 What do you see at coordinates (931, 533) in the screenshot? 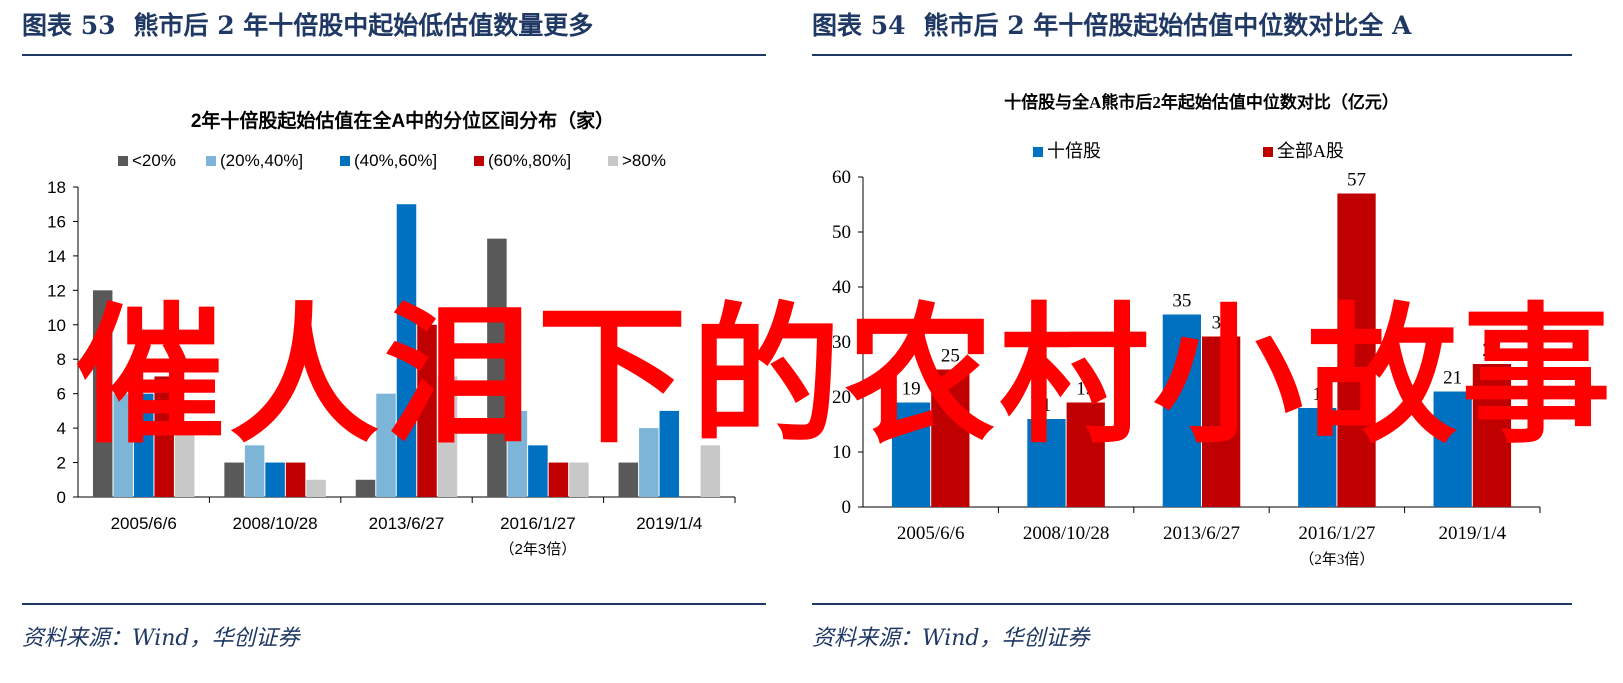
I see `right-x-tick-0: 2005/6/6` at bounding box center [931, 533].